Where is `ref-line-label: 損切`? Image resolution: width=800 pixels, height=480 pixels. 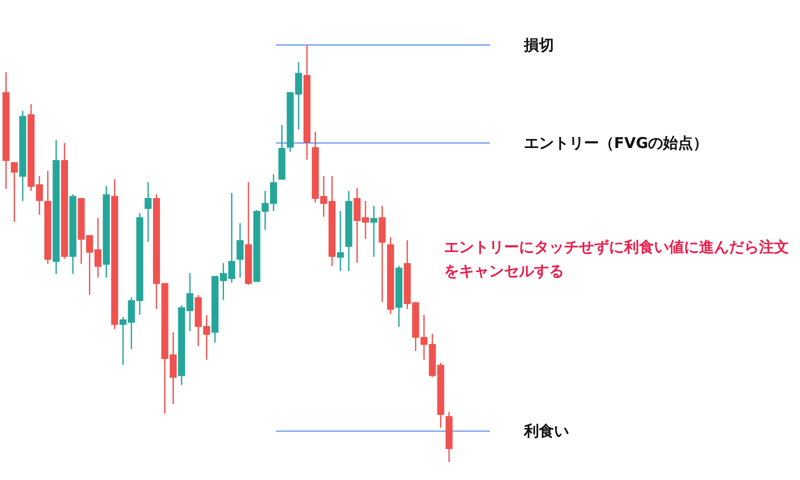
ref-line-label: 損切 is located at coordinates (538, 45).